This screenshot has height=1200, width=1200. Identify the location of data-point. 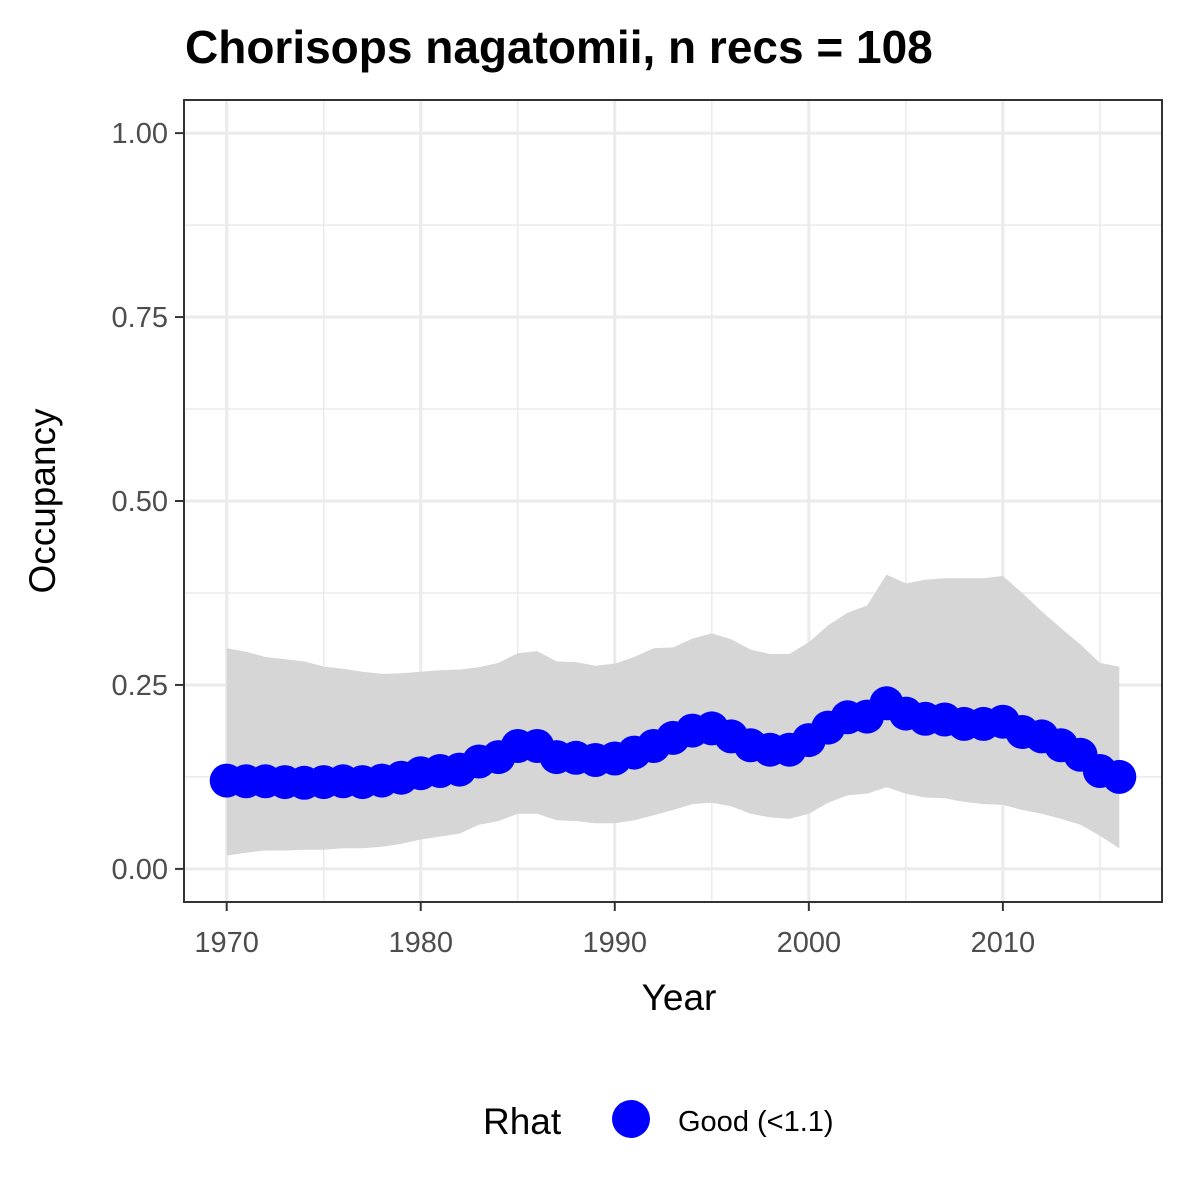
(1119, 776).